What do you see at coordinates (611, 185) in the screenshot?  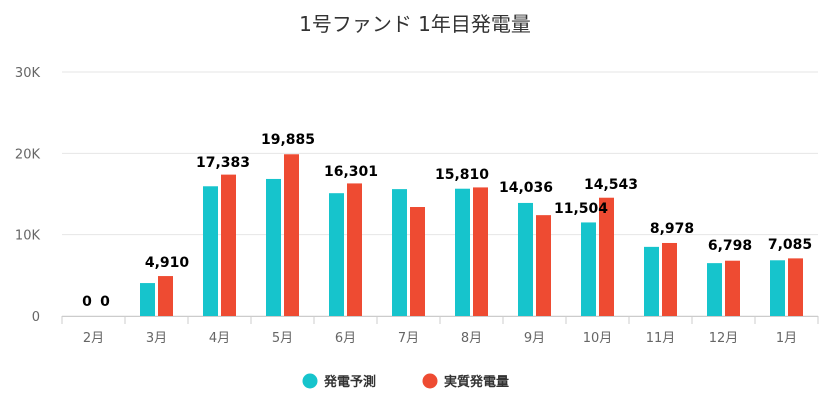 I see `data-label: 14,543` at bounding box center [611, 185].